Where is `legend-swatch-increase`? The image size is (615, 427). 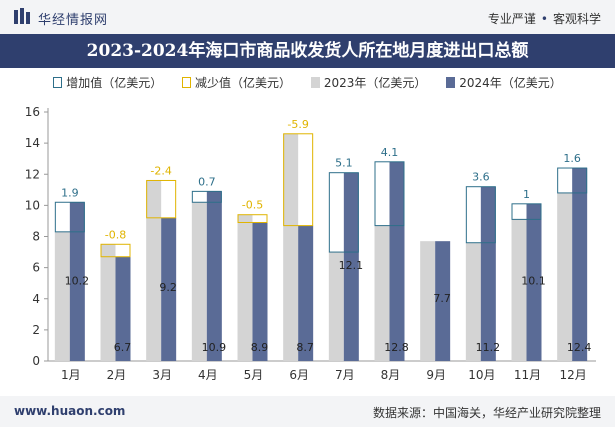 legend-swatch-increase is located at coordinates (58, 82).